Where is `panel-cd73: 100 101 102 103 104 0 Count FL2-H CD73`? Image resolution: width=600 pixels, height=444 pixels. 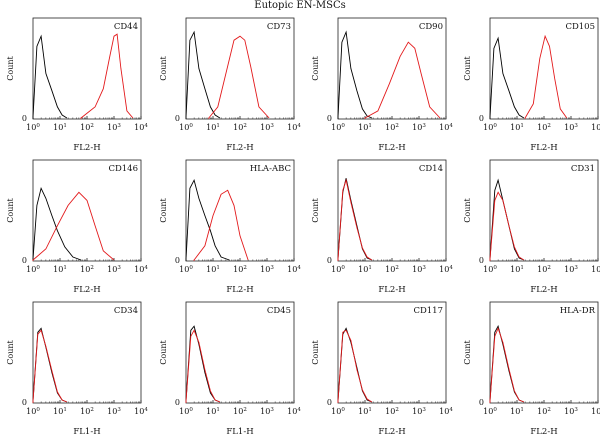 panel-cd73: 100 101 102 103 104 0 Count FL2-H CD73 is located at coordinates (230, 85).